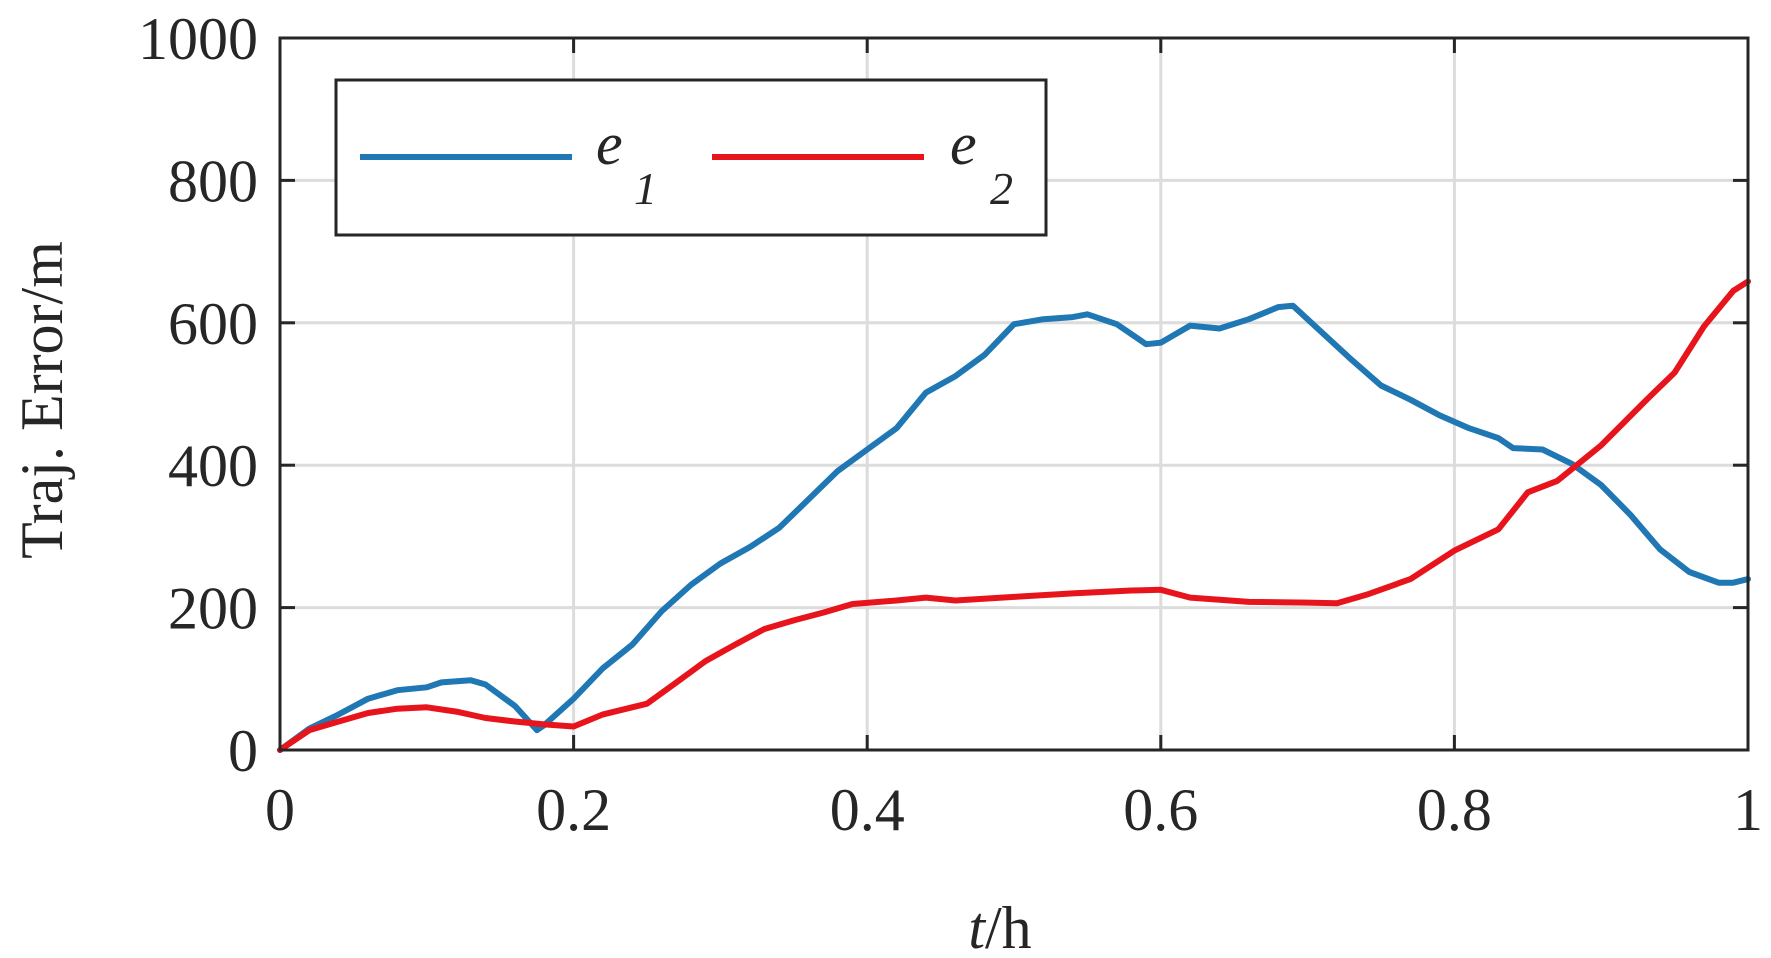  What do you see at coordinates (213, 609) in the screenshot?
I see `y-tick-label: 200` at bounding box center [213, 609].